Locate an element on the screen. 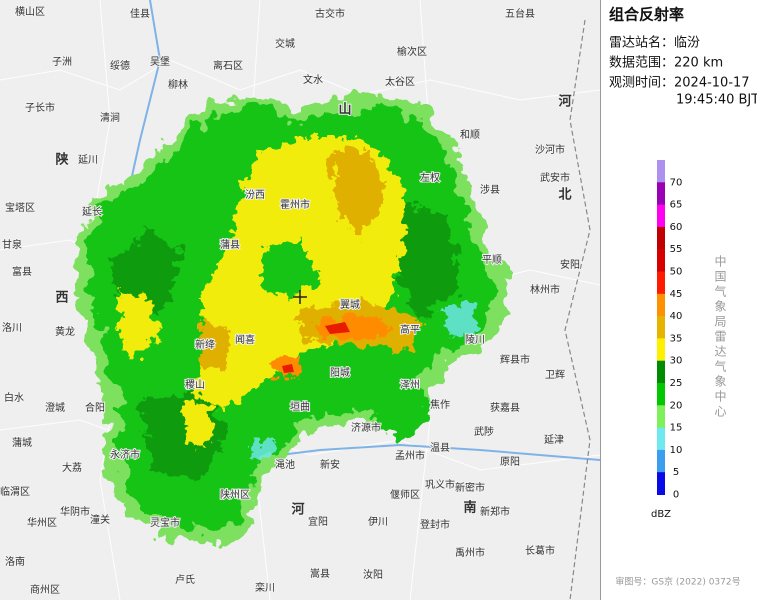 The image size is (757, 600). place-label: 平顺 is located at coordinates (492, 260).